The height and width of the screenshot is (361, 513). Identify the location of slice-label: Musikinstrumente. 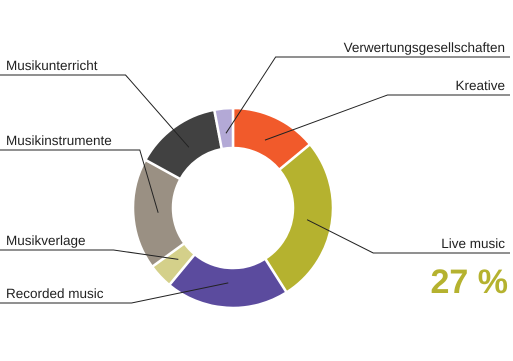
(59, 140).